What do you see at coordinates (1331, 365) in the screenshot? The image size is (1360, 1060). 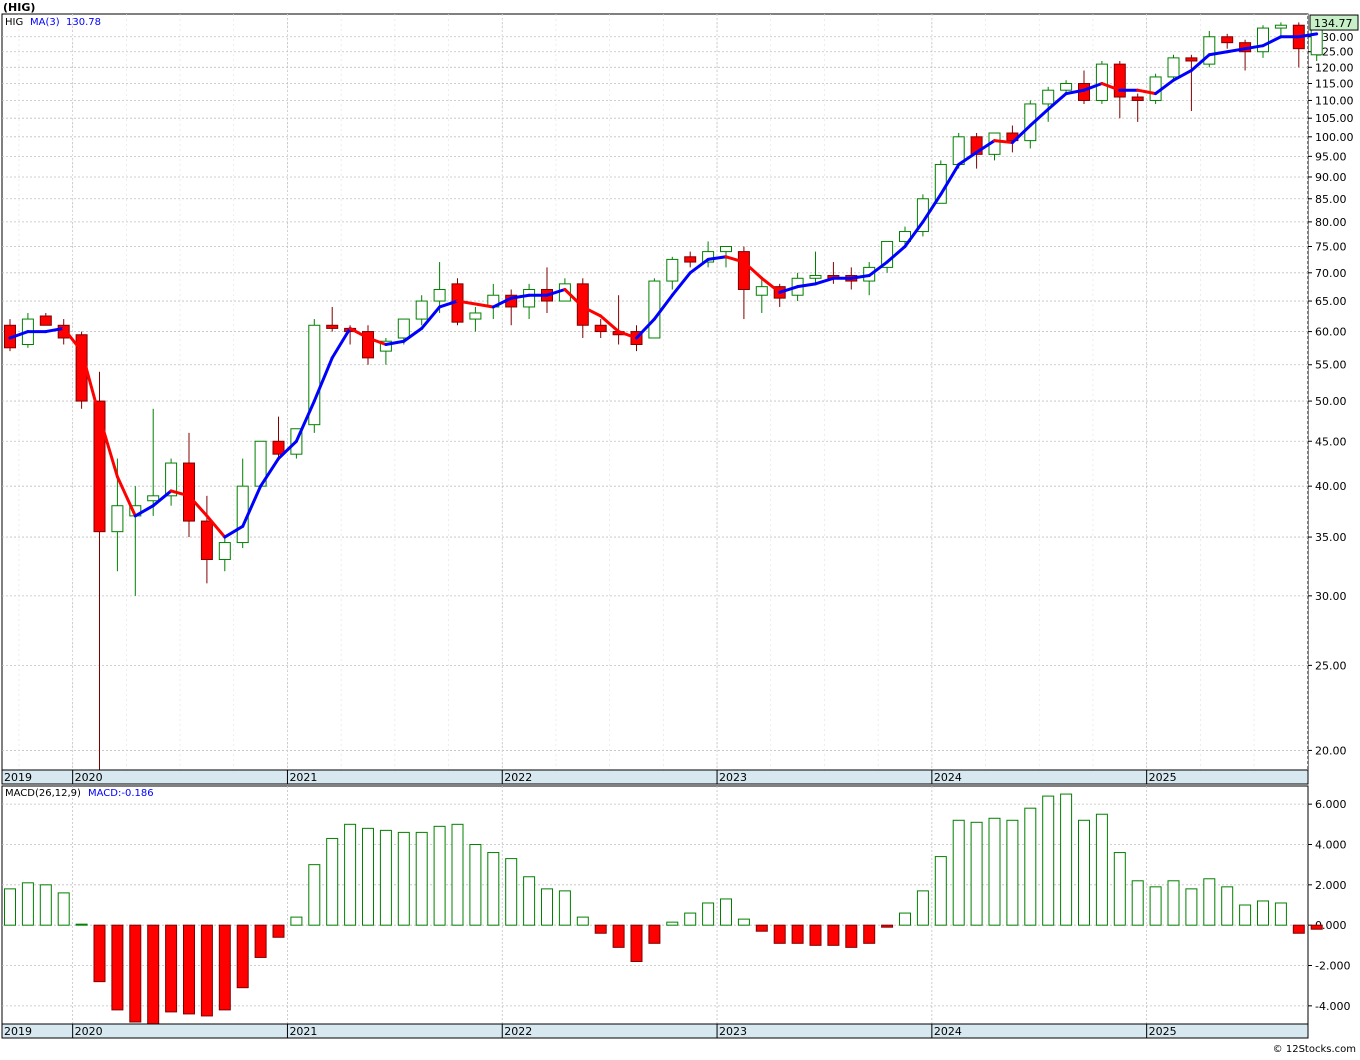 I see `price-tick-label: 55.00` at bounding box center [1331, 365].